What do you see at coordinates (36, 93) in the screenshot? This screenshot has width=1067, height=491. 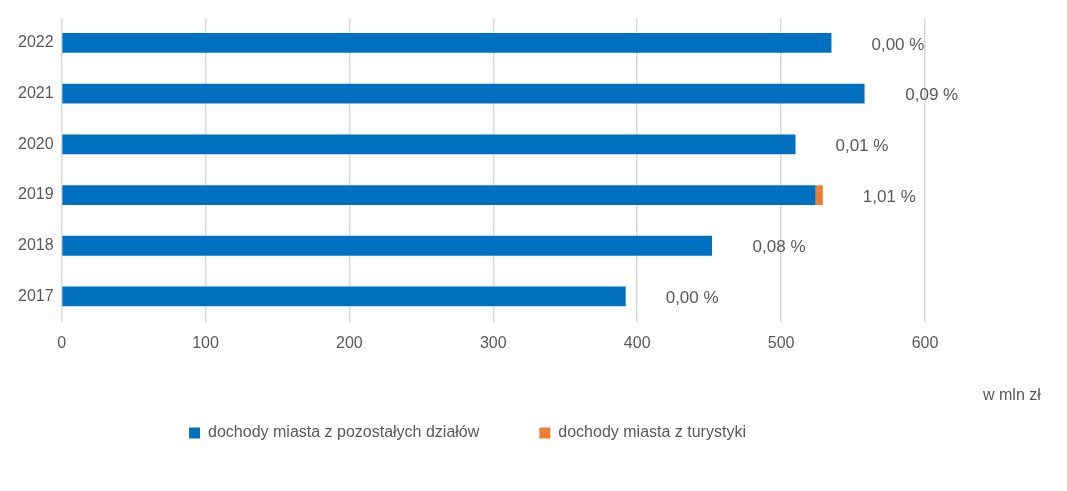 I see `y-tick-label: 2021` at bounding box center [36, 93].